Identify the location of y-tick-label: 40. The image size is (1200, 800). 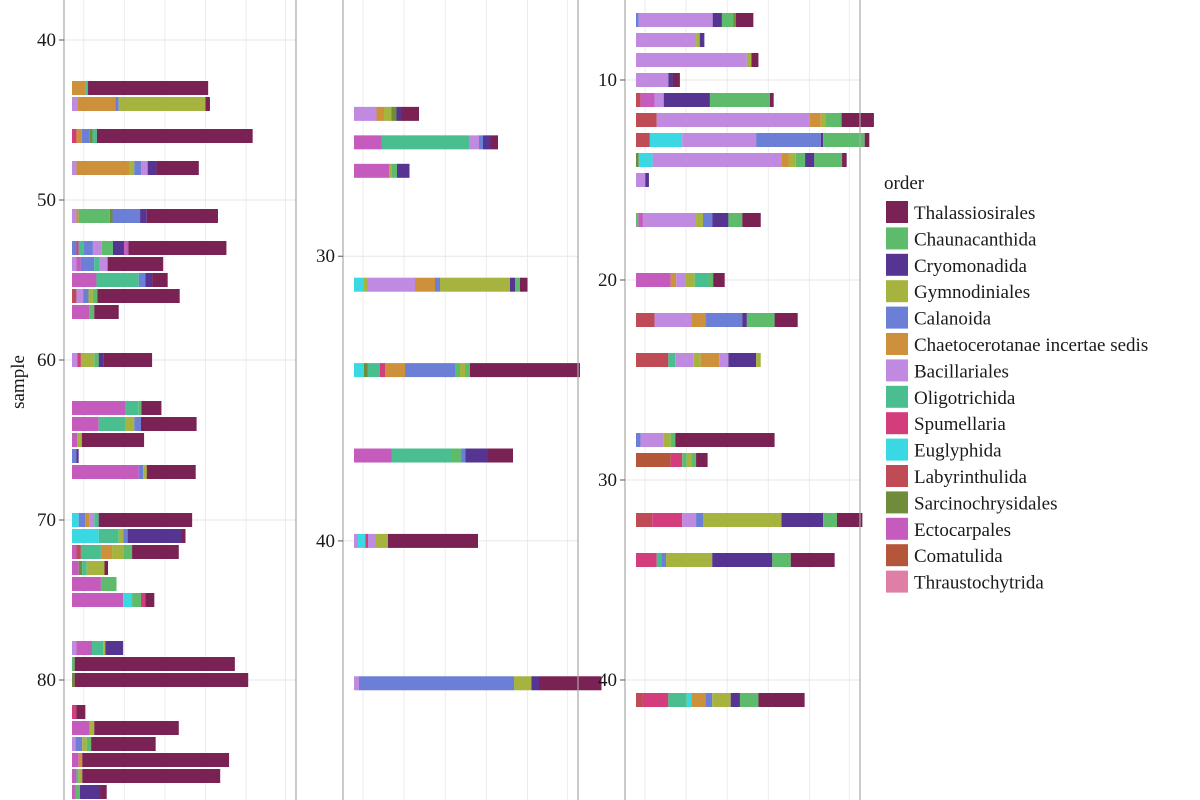
(607, 680).